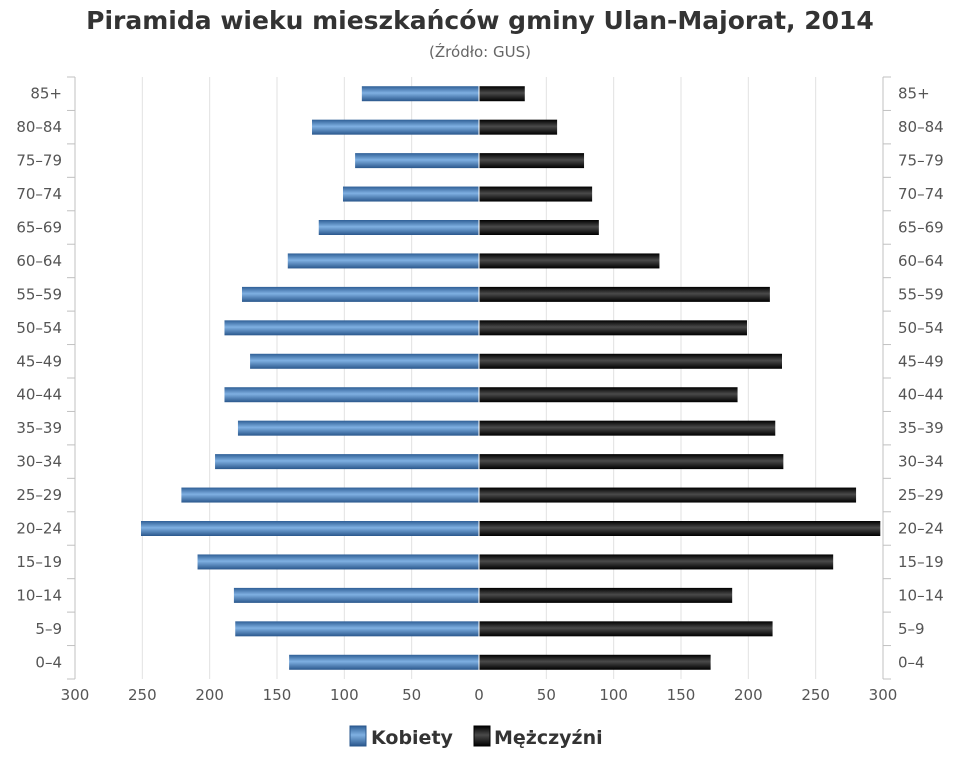  I want to click on legend: Kobiety Mężczyźni, so click(476, 737).